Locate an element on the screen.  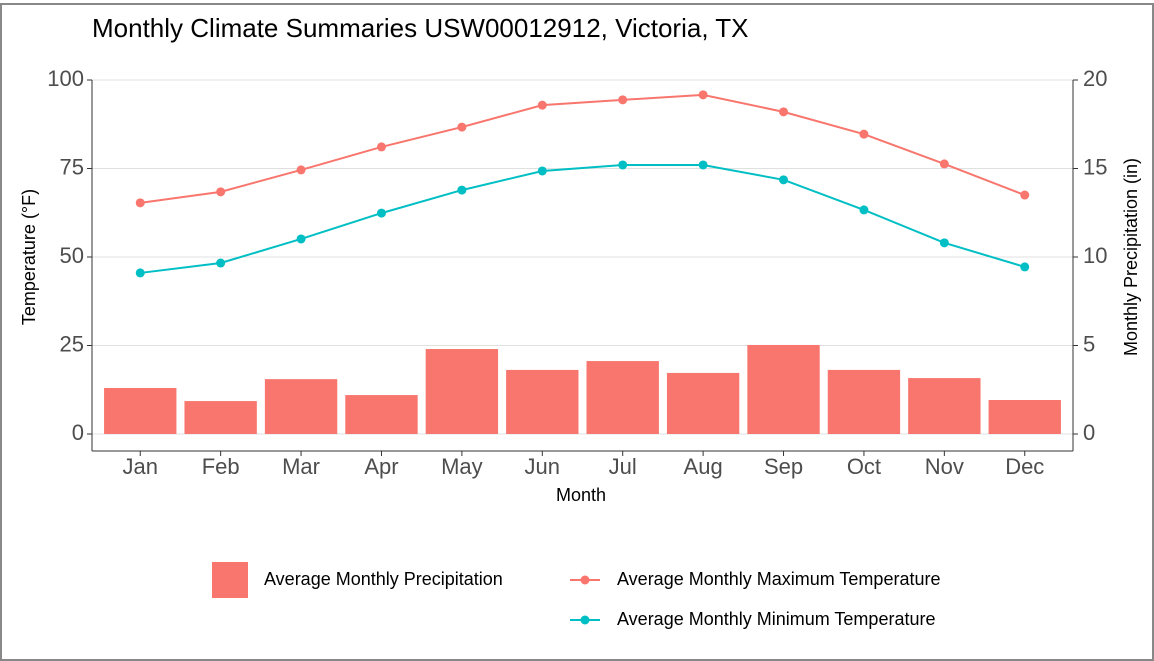
x-tick-label: Aug is located at coordinates (703, 466).